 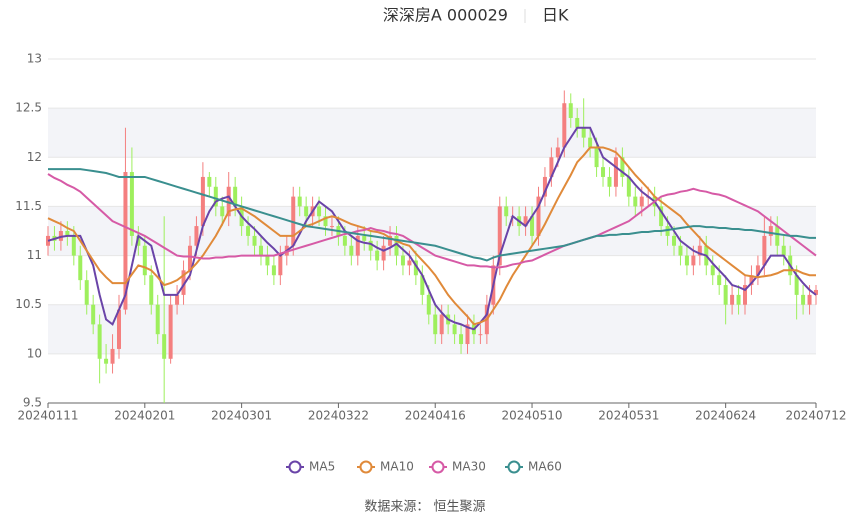 I want to click on x-tick-label: 20240510, so click(x=531, y=416).